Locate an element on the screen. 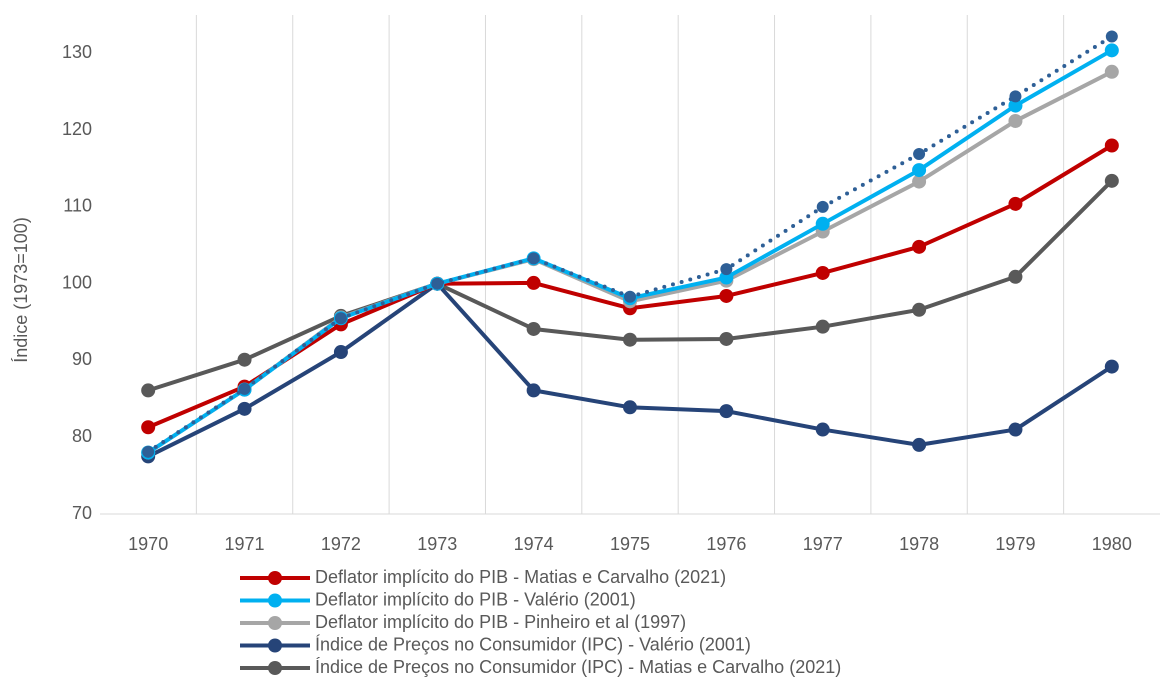 Image resolution: width=1161 pixels, height=684 pixels. x-tick-label: 1974 is located at coordinates (534, 544).